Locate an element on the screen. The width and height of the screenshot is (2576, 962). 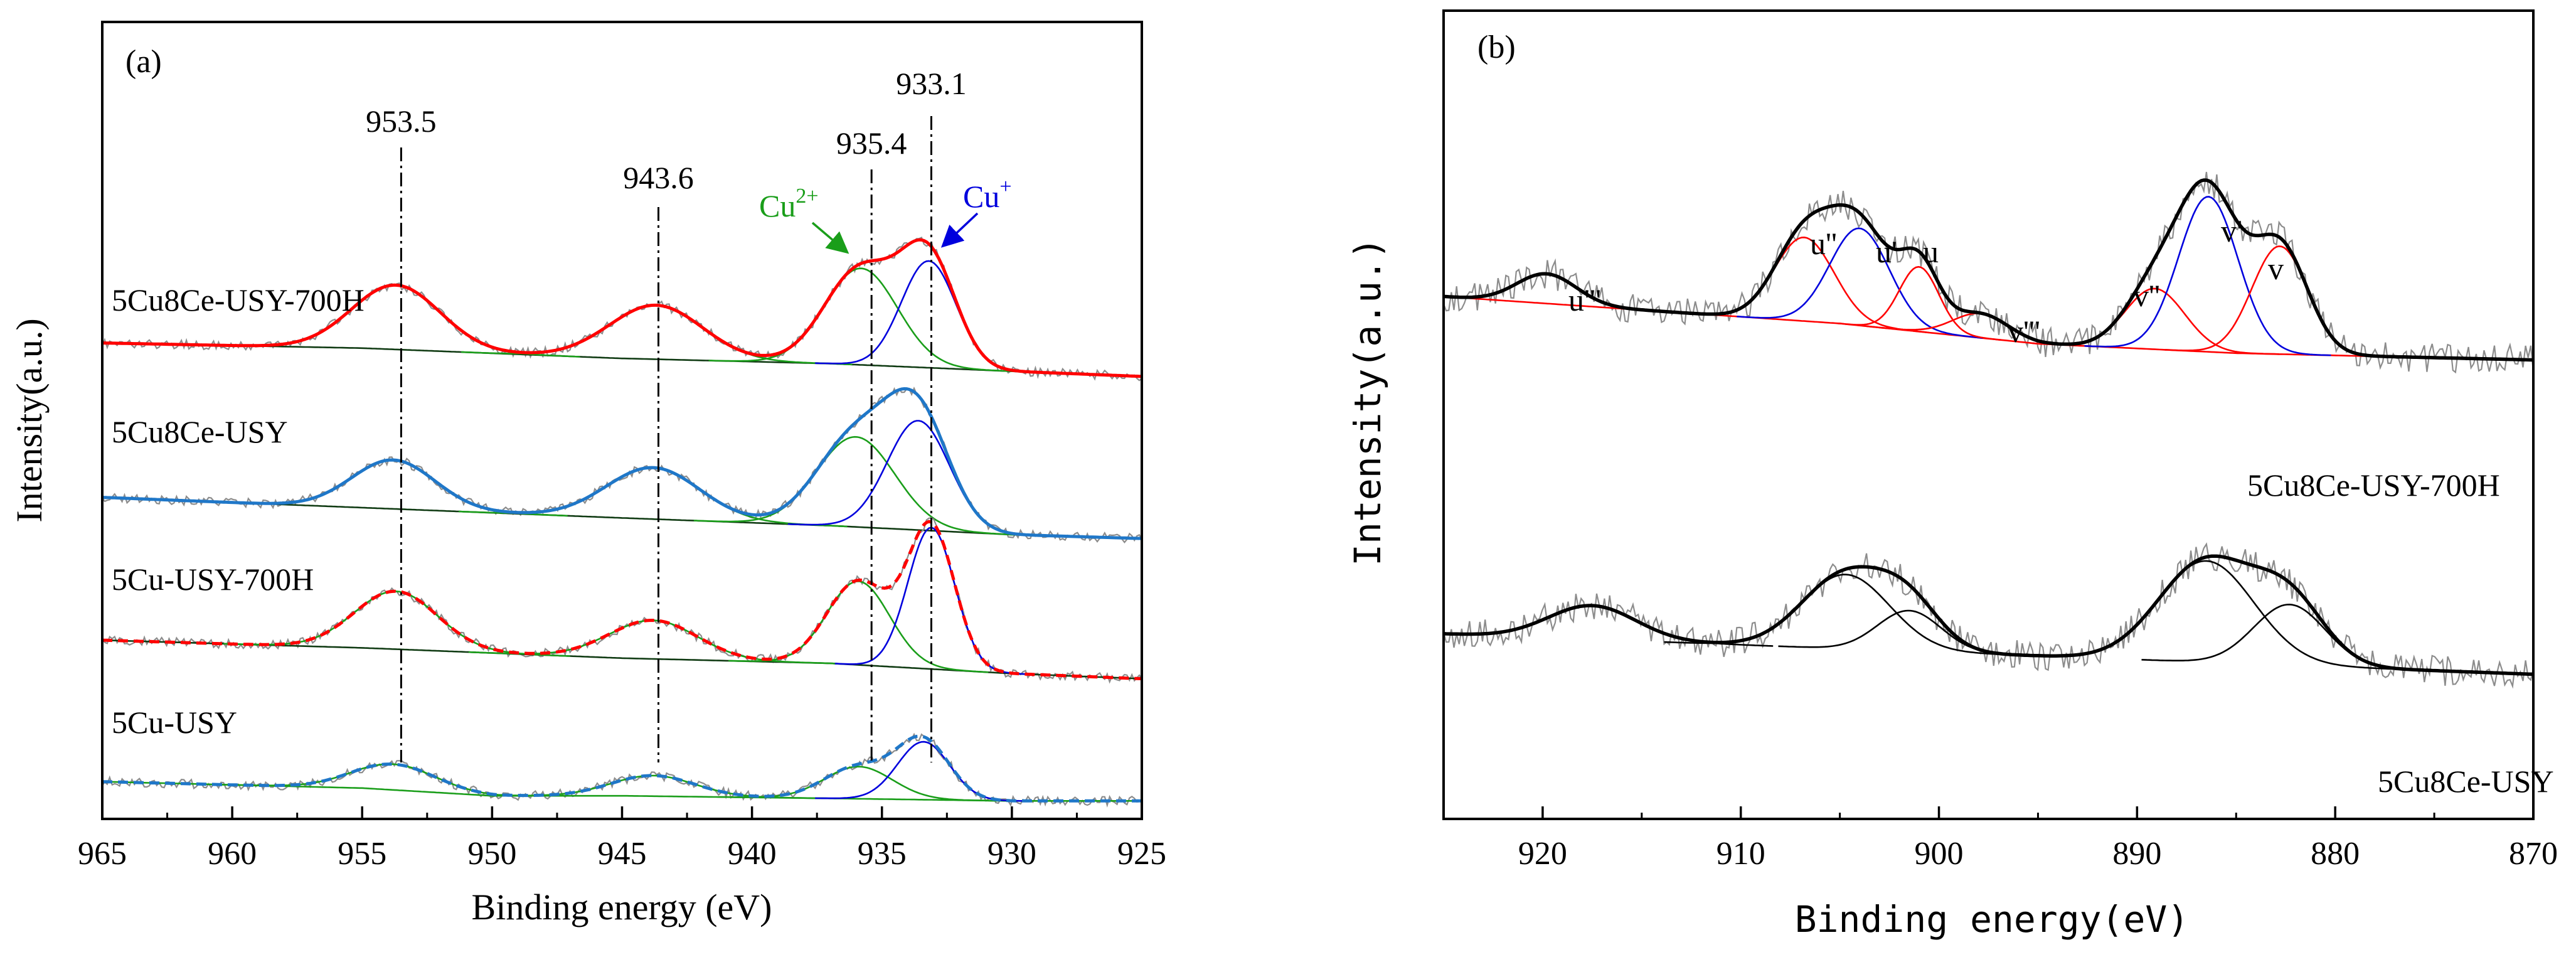
x-tick-label: 900 is located at coordinates (1940, 854).